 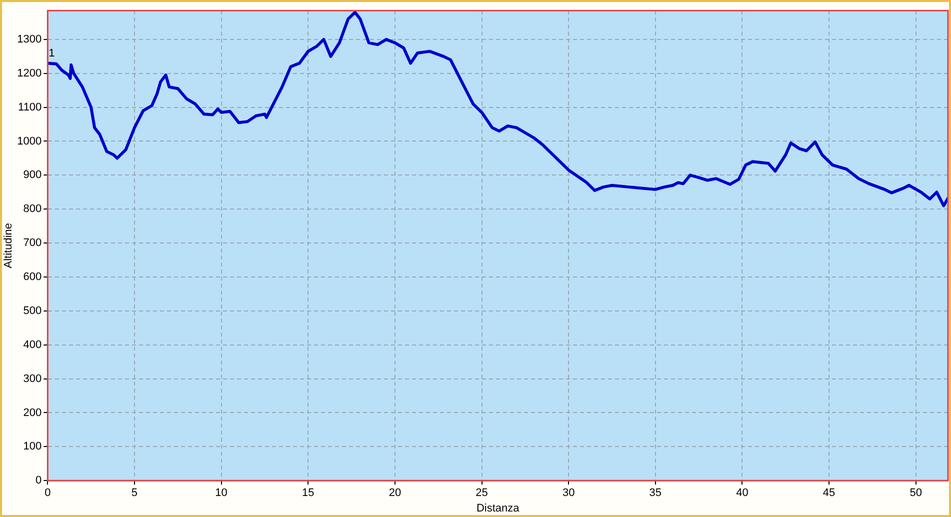 I want to click on x-tick-label: 15, so click(x=308, y=493).